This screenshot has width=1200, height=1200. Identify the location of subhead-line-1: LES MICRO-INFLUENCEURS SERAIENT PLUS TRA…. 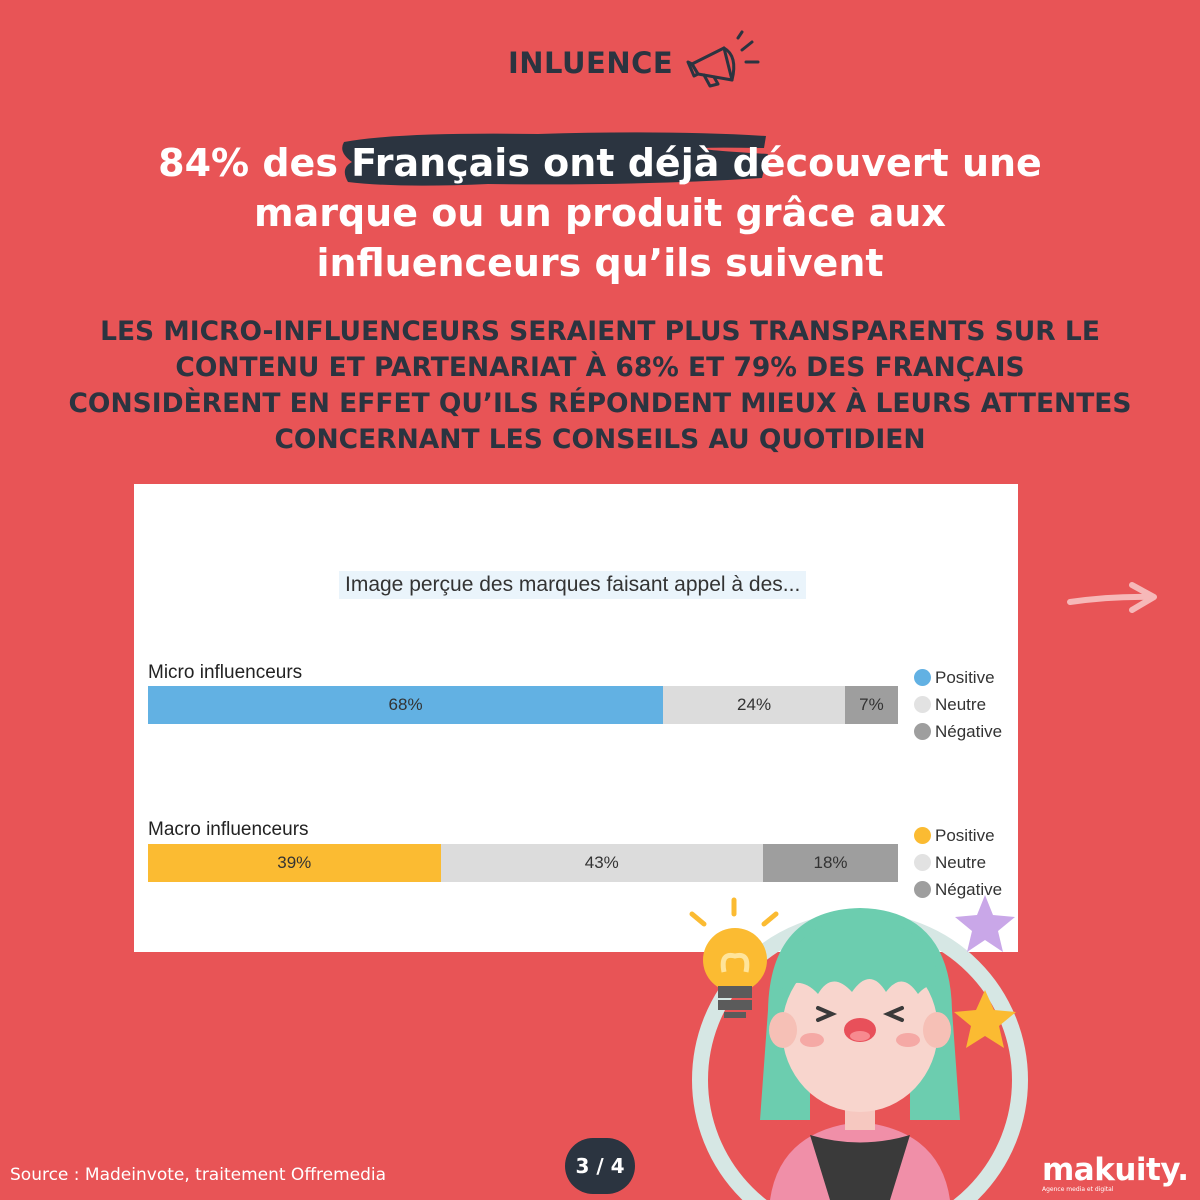
(600, 331).